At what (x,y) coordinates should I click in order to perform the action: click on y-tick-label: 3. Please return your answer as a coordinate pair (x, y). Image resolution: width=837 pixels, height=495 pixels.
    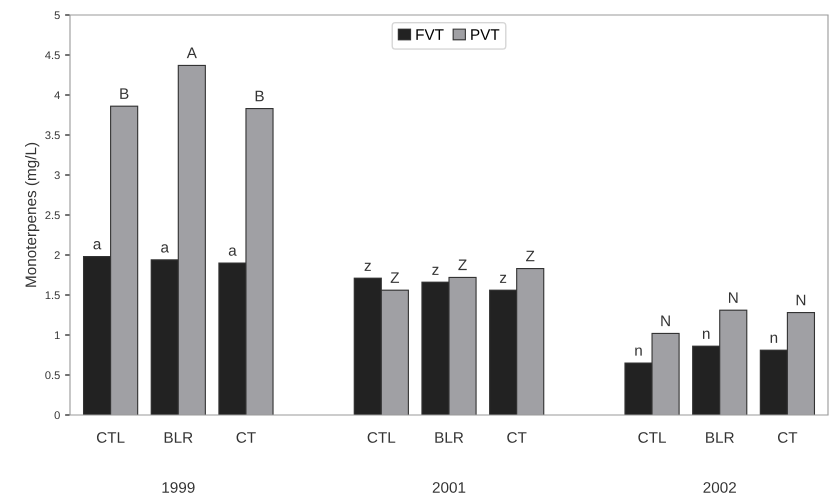
    Looking at the image, I should click on (57, 175).